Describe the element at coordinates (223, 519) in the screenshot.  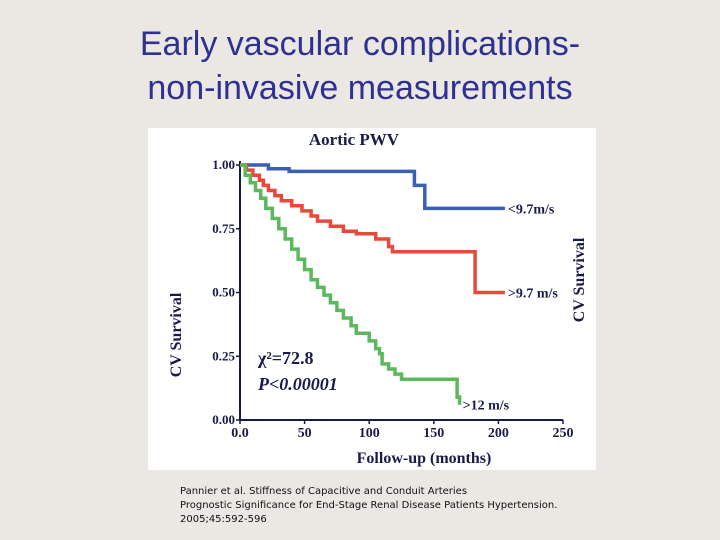
I see `citation-line-3: 2005;45:592-596` at that location.